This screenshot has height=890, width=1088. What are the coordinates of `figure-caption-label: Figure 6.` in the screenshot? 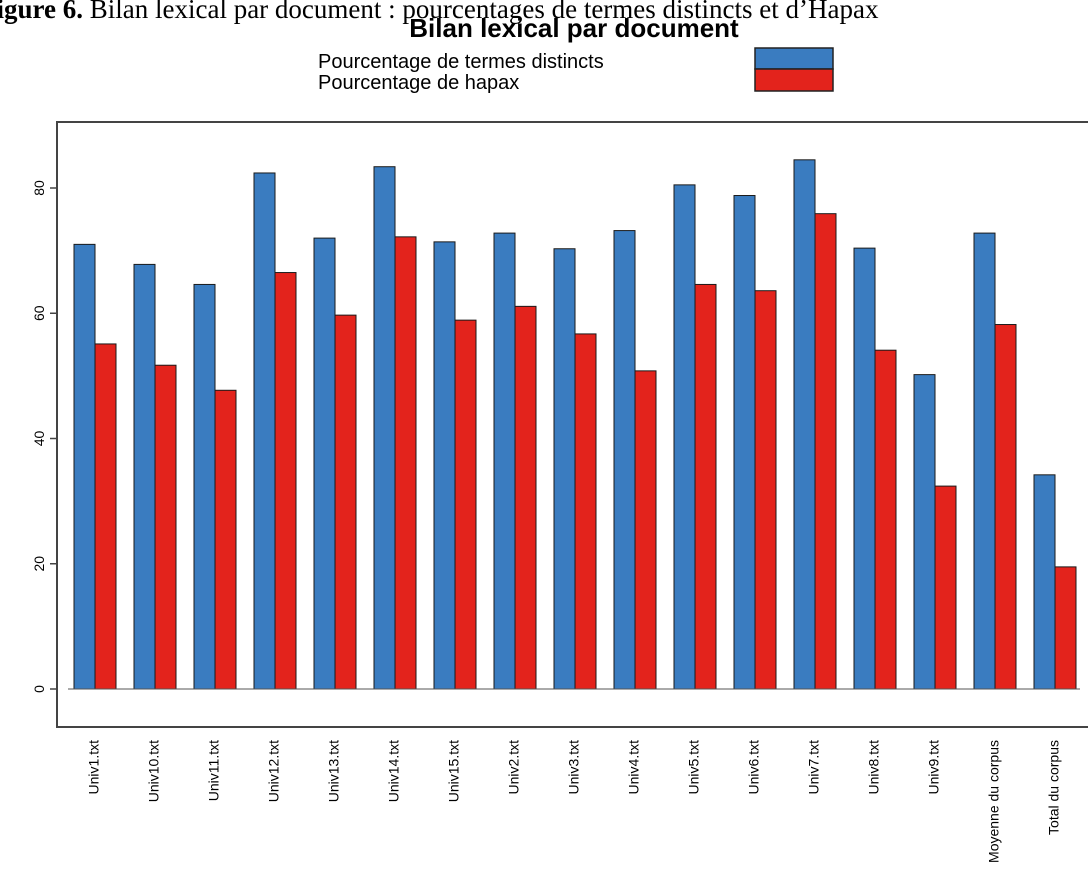 It's located at (41, 12).